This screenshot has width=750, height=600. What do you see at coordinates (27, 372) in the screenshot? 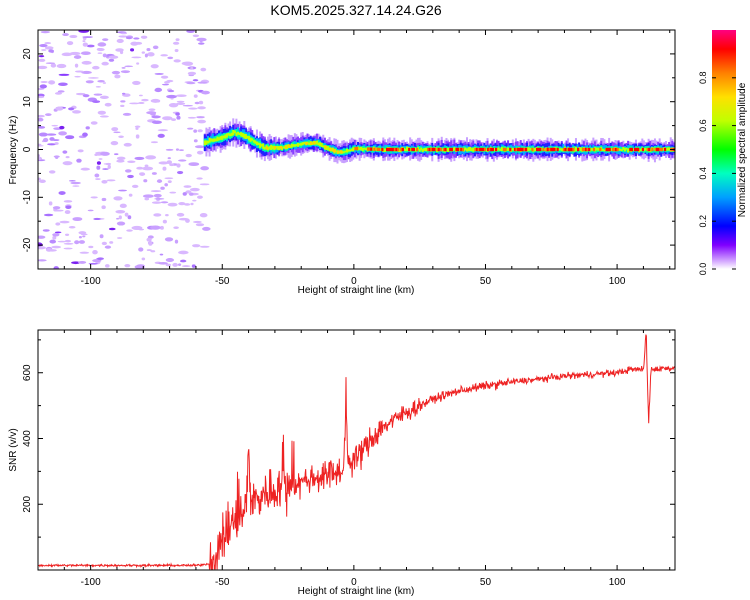
I see `snr-y-tick-label: 600` at bounding box center [27, 372].